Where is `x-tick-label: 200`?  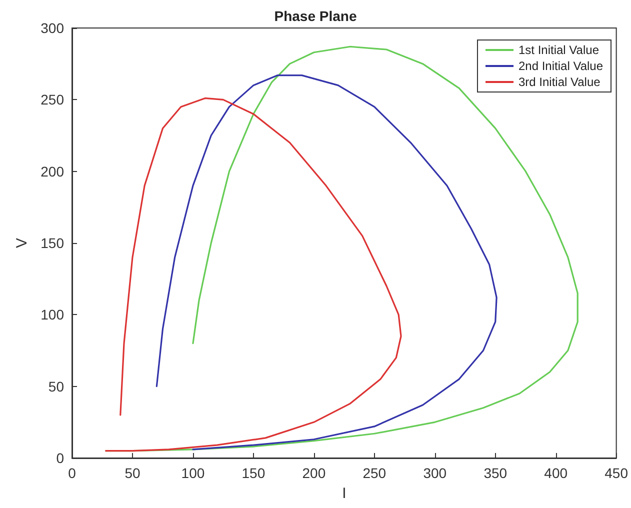 x-tick-label: 200 is located at coordinates (314, 473).